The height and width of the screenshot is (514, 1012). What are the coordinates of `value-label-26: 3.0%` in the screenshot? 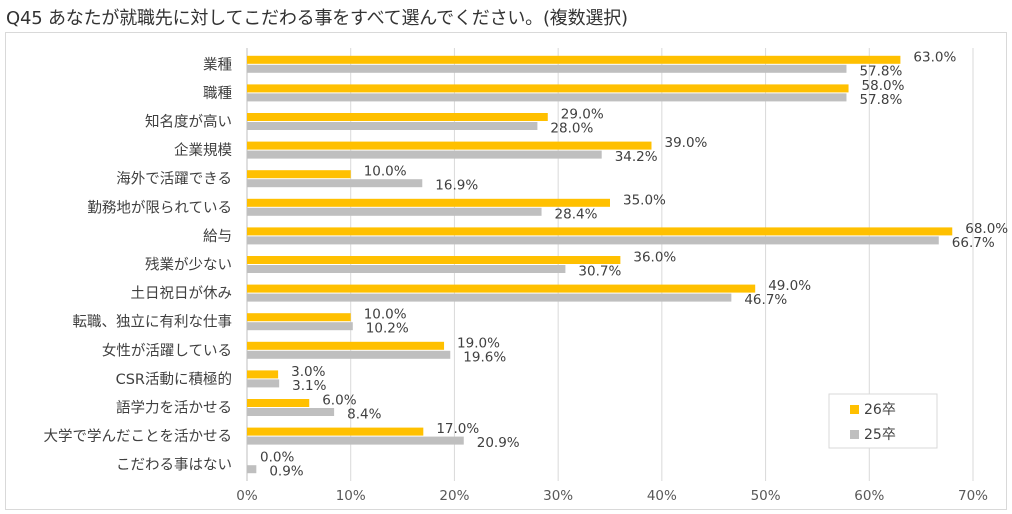 It's located at (308, 372).